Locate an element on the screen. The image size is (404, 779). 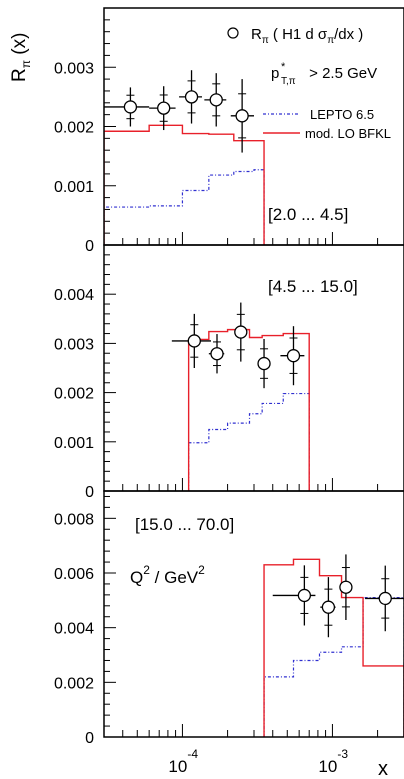
legend-data-rest: ( H1 d σ is located at coordinates (298, 34).